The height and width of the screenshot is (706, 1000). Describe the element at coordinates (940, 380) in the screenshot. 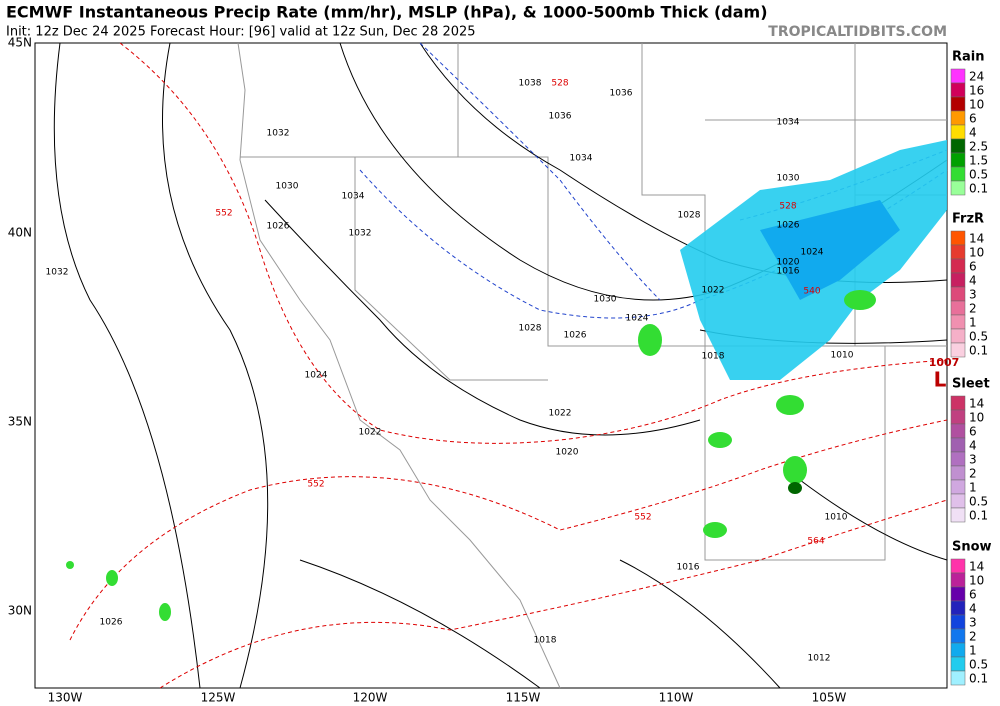

I see `low-symbol: L` at that location.